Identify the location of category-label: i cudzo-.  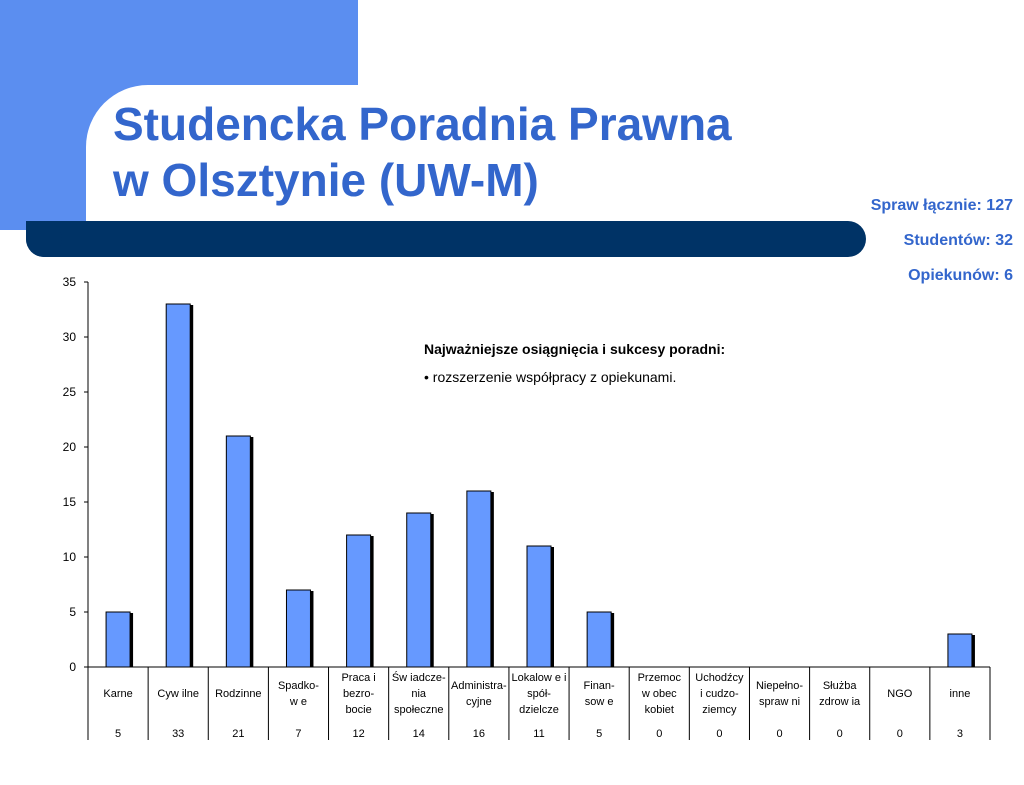
(719, 694).